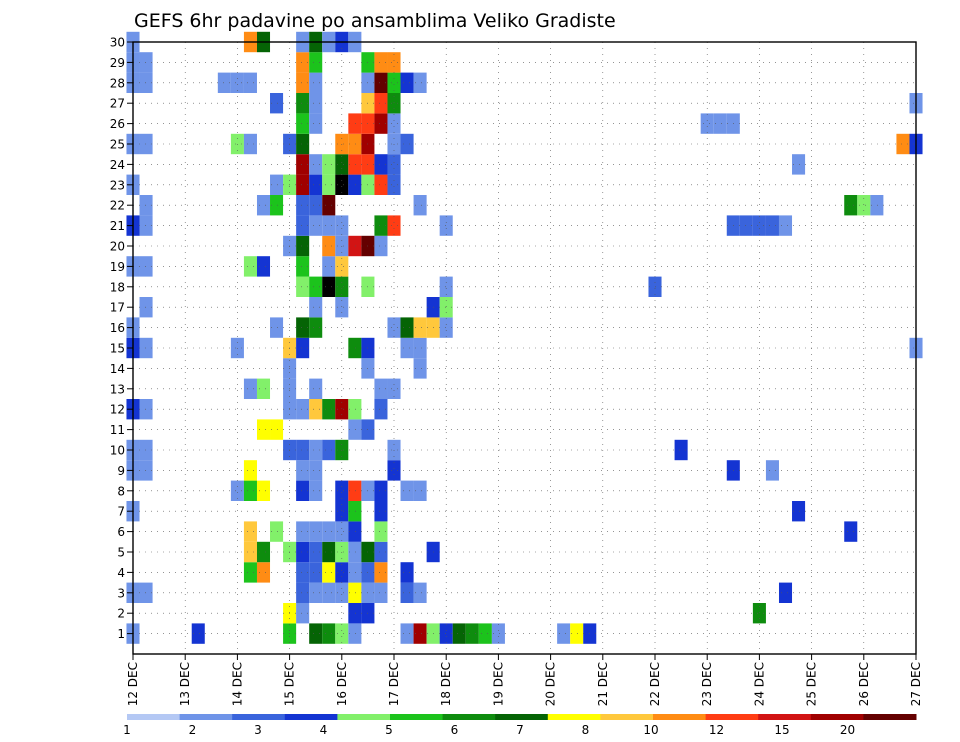  I want to click on y-tick-label: 5, so click(121, 553).